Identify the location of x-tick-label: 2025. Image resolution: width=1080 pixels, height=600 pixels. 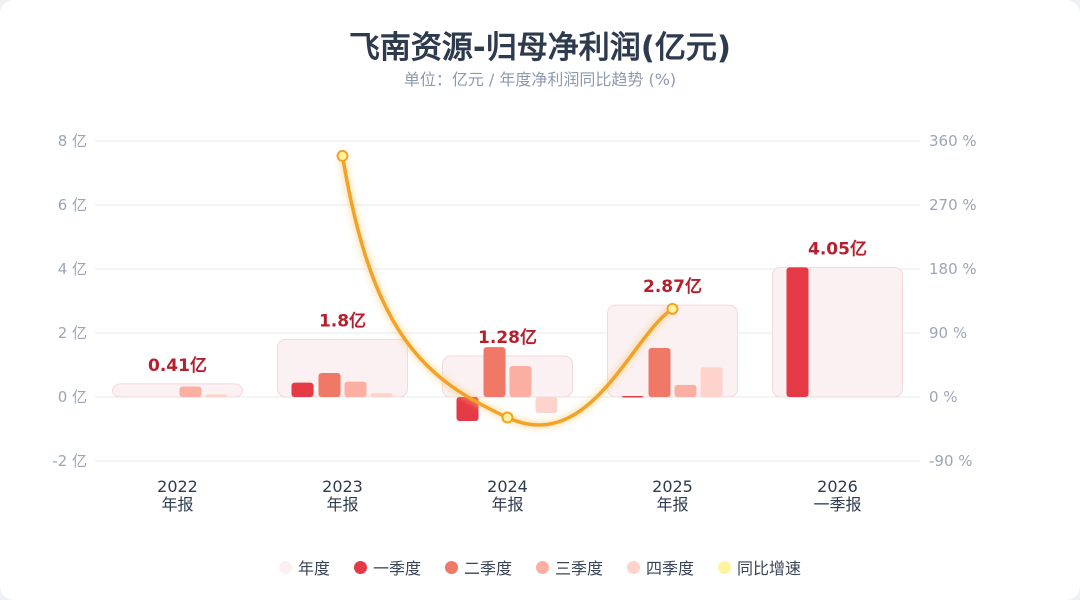
(672, 486).